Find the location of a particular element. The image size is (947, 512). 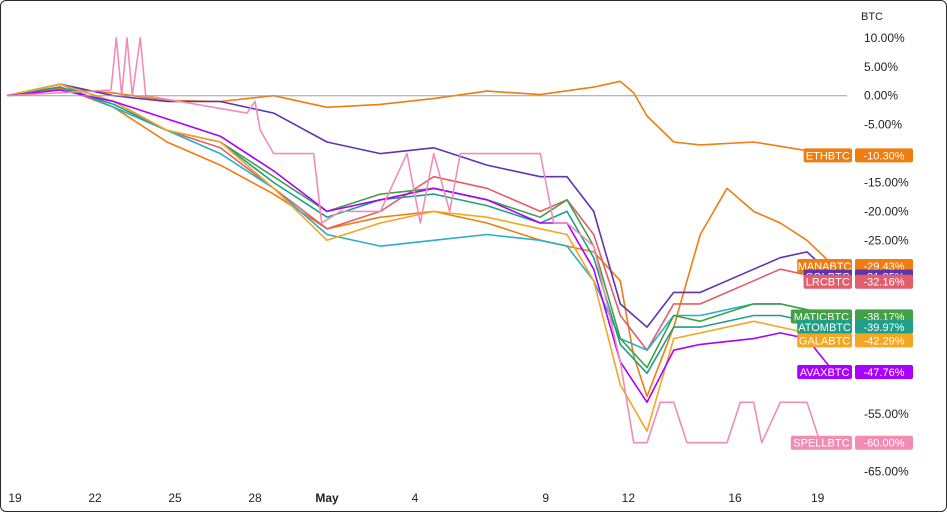

y-tick-label: 0.00% is located at coordinates (881, 96).